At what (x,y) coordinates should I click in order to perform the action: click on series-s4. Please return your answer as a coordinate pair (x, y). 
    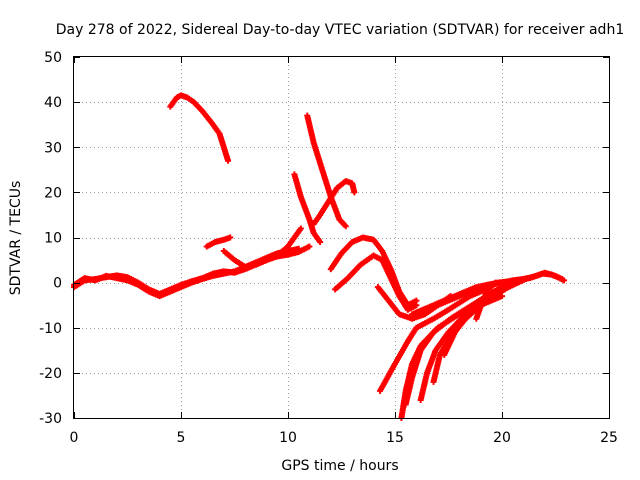
    Looking at the image, I should click on (218, 242).